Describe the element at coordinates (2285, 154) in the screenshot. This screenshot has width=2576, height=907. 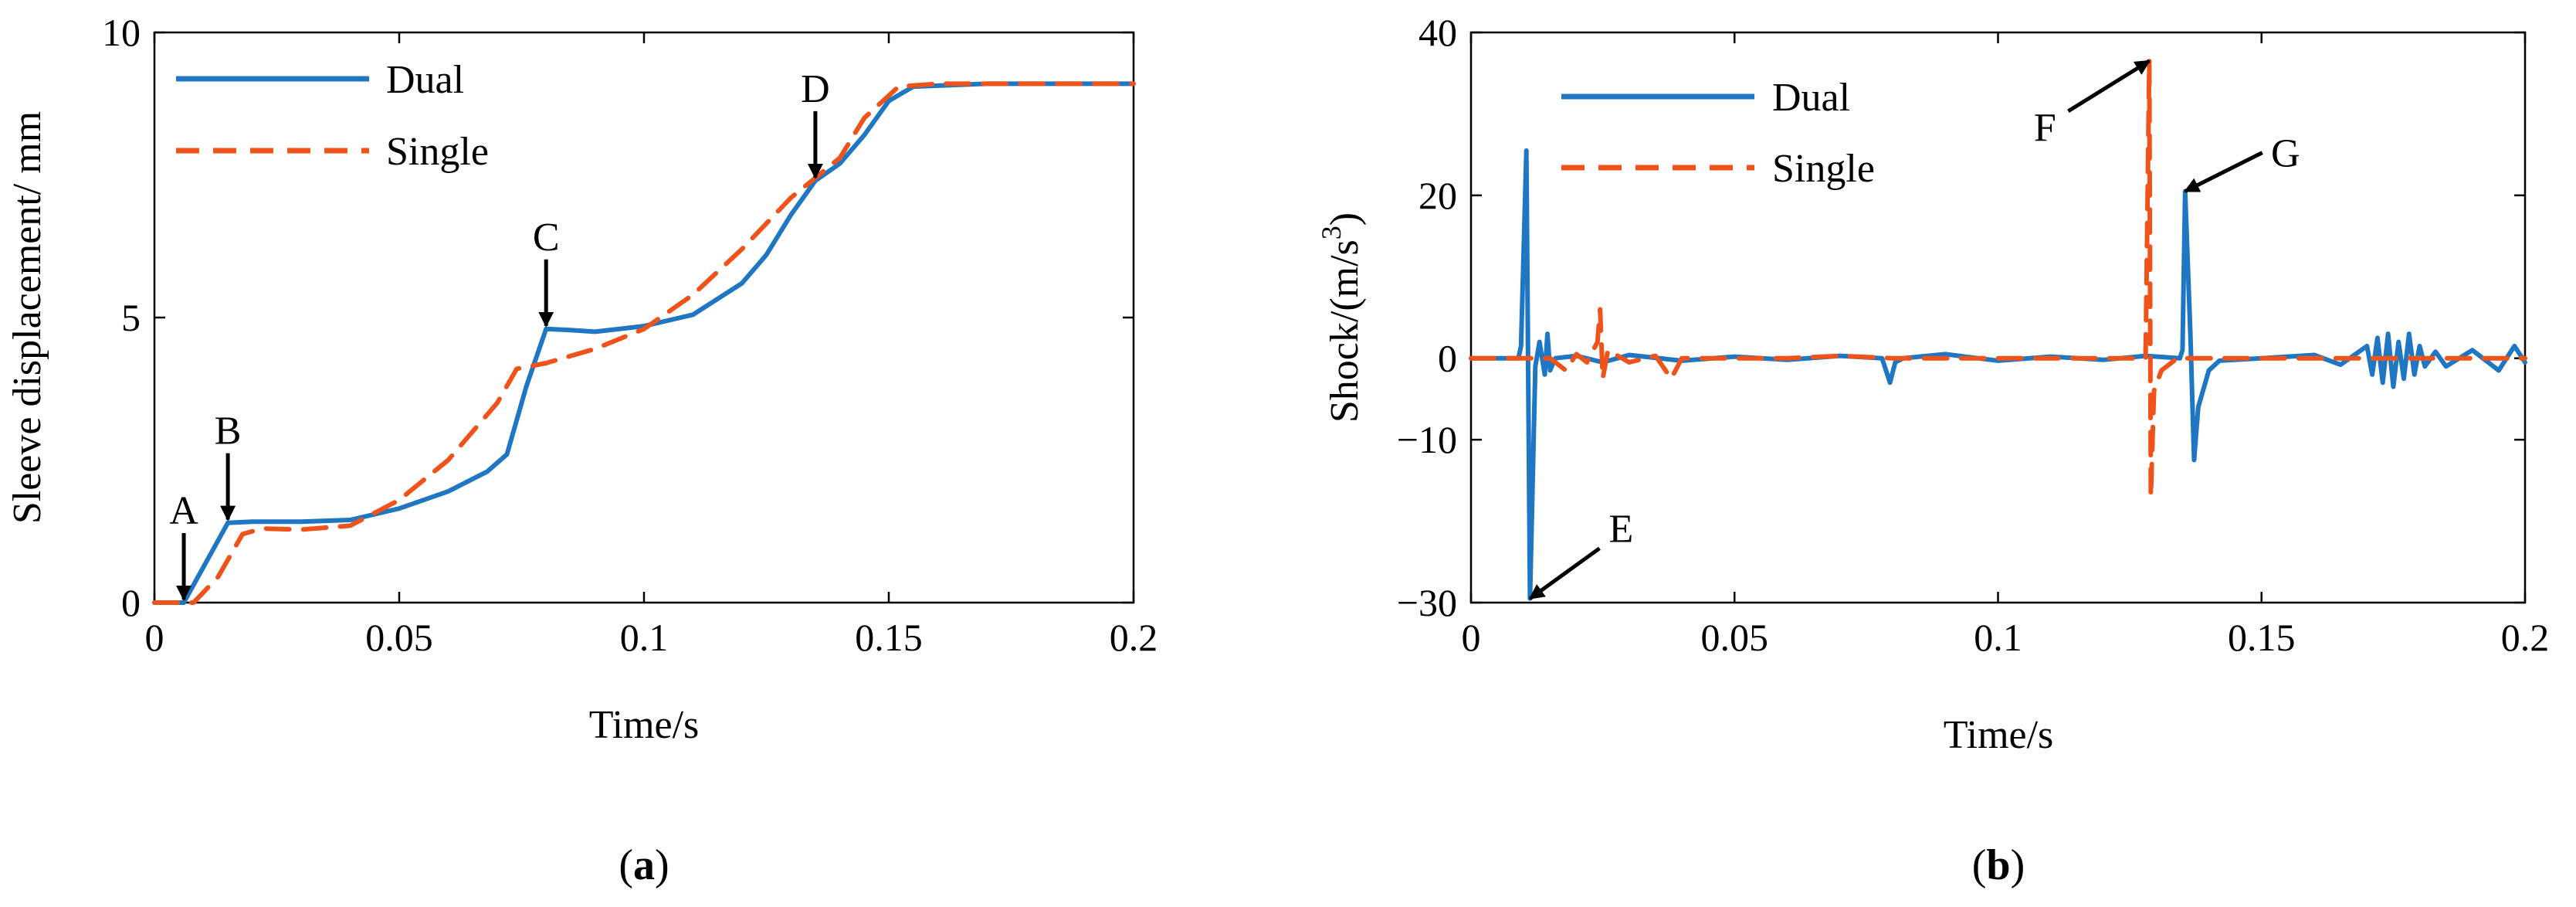
I see `annotation-label-g: G` at that location.